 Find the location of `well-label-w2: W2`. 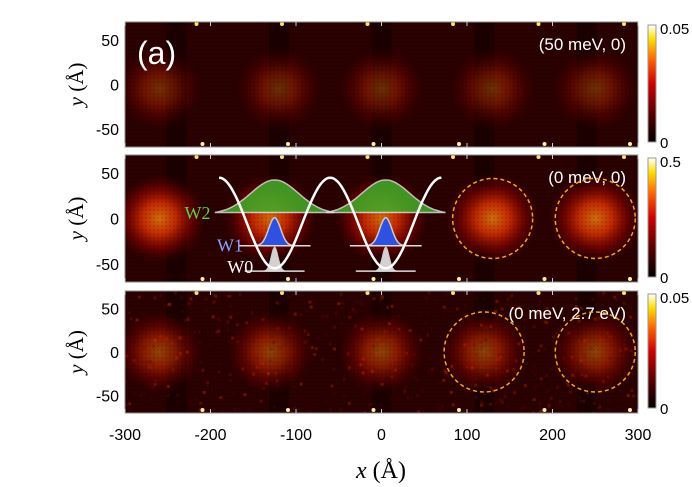

well-label-w2: W2 is located at coordinates (198, 213).